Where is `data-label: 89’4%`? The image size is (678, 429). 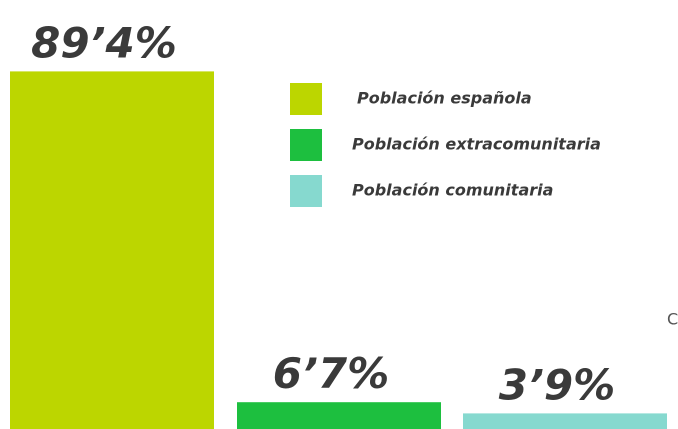
data-label: 89’4% is located at coordinates (104, 42).